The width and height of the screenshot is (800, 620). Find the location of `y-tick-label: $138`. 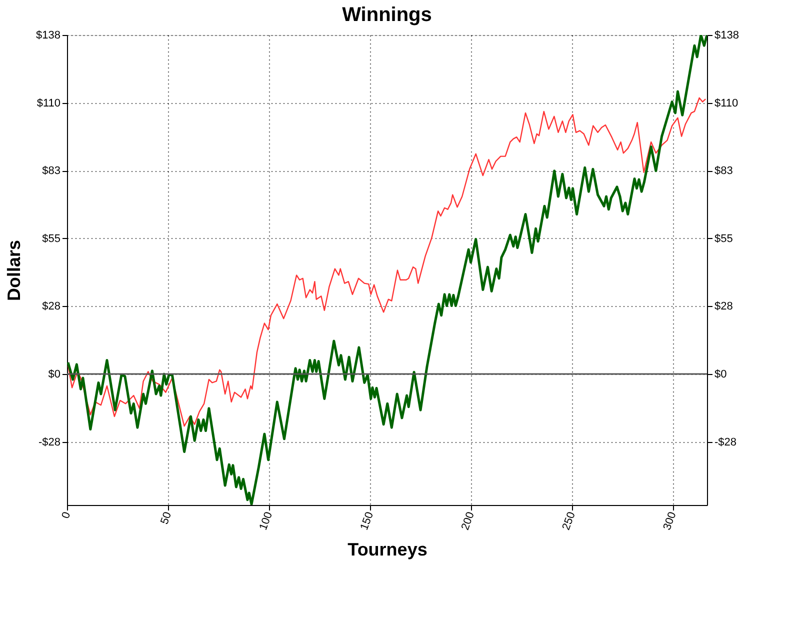

y-tick-label: $138 is located at coordinates (48, 36).